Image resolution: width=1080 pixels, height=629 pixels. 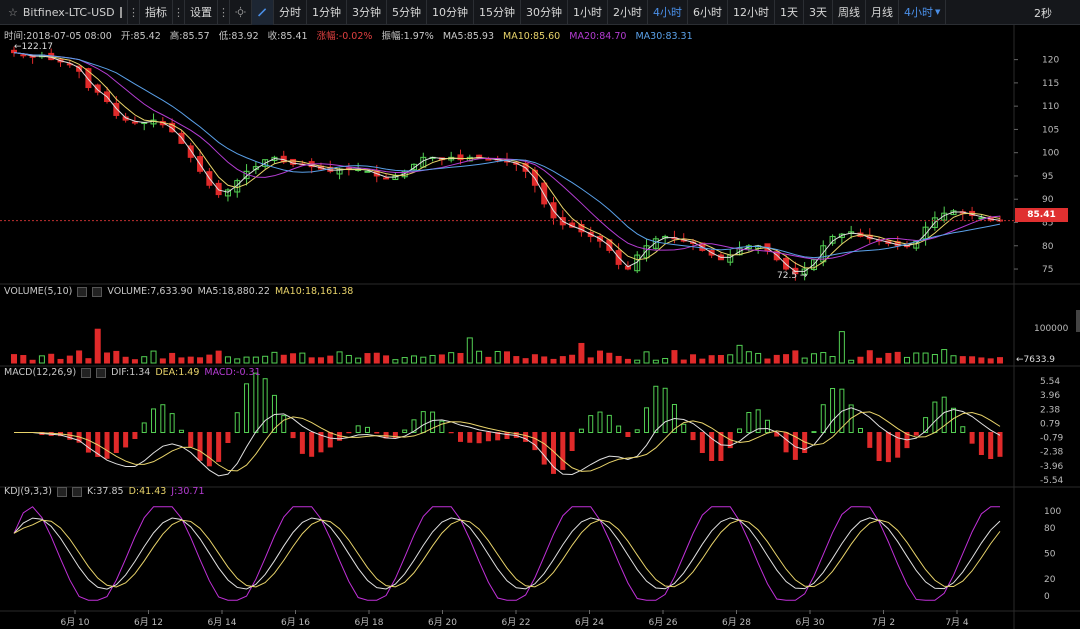 What do you see at coordinates (938, 12) in the screenshot?
I see `chevron-down-icon: ▼` at bounding box center [938, 12].